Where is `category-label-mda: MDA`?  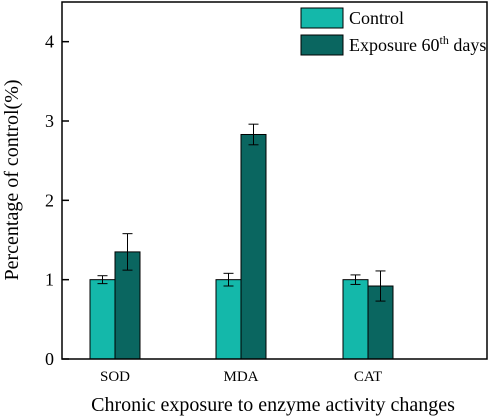 category-label-mda: MDA is located at coordinates (240, 377).